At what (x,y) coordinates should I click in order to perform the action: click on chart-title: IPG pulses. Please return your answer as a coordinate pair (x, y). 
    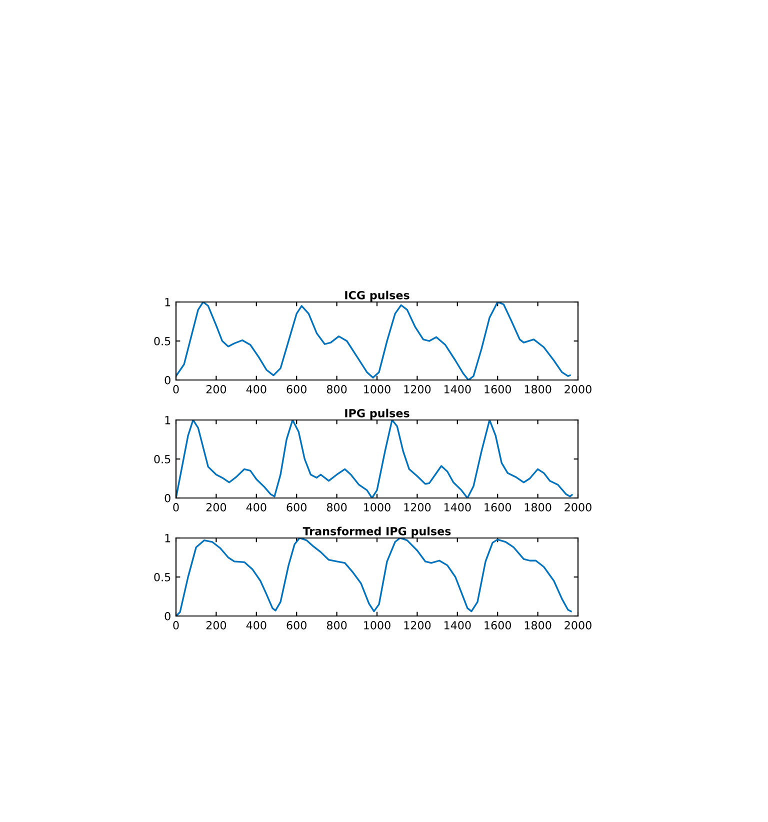
    Looking at the image, I should click on (377, 414).